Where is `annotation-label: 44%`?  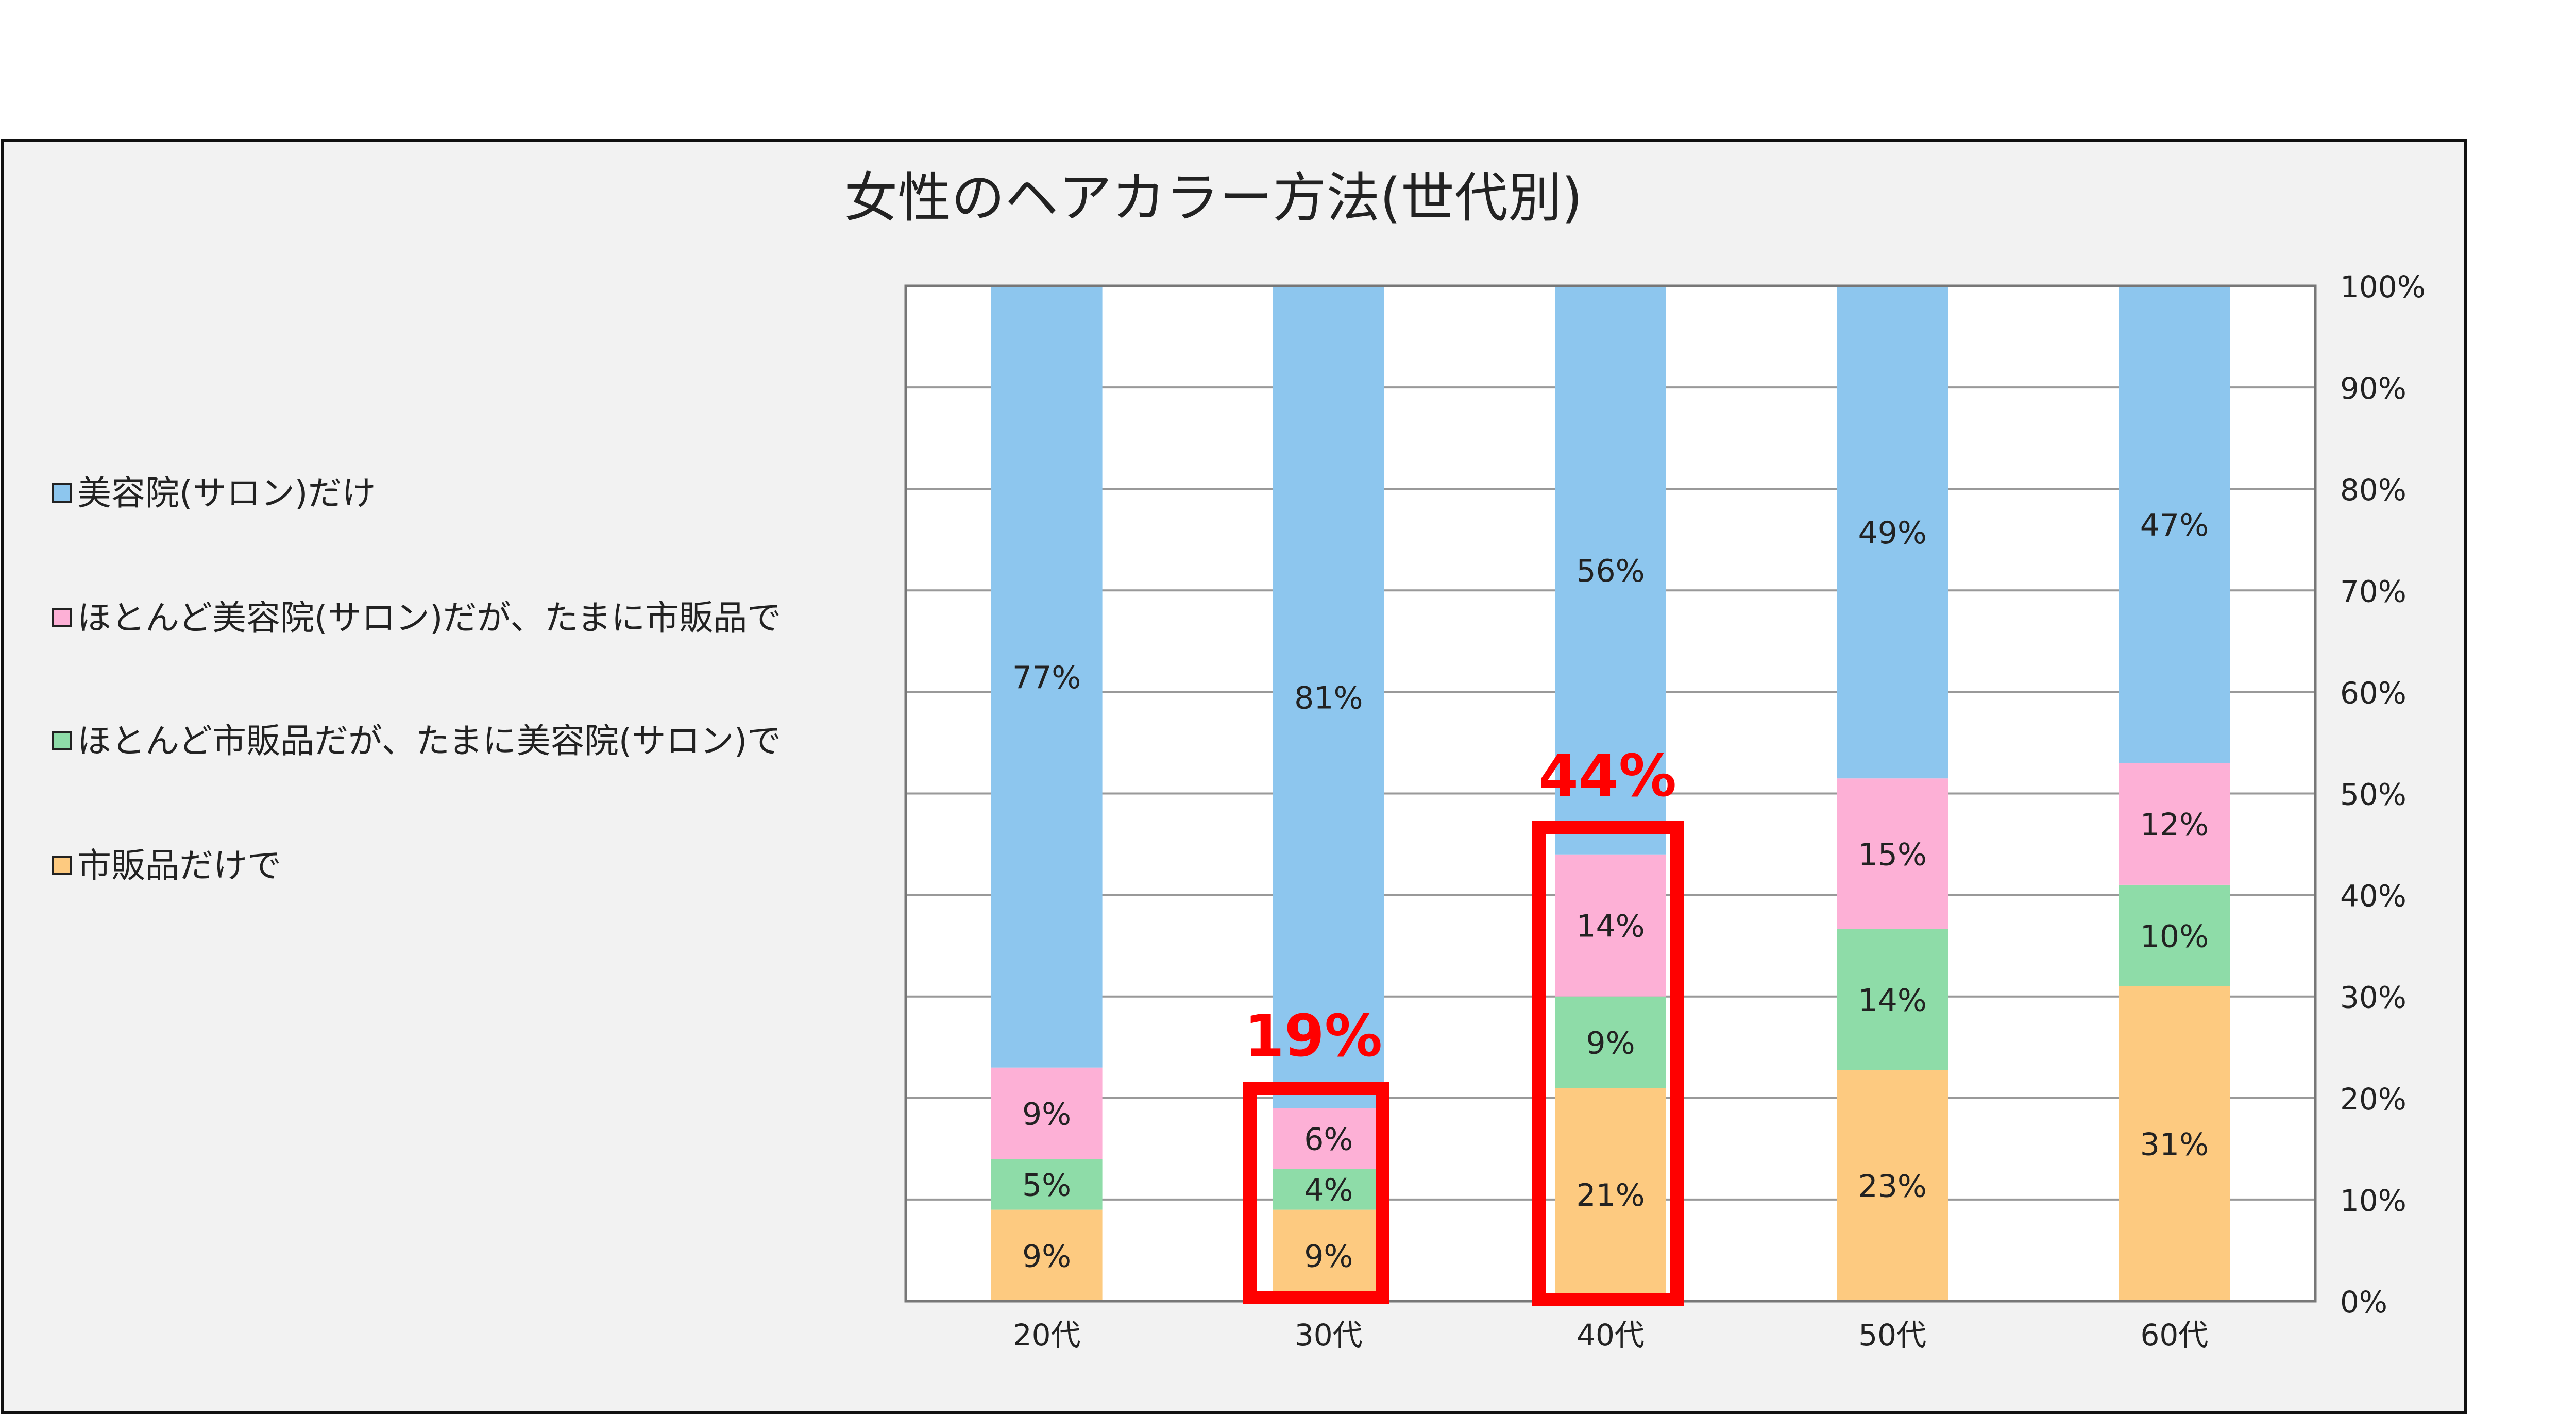 annotation-label: 44% is located at coordinates (1607, 776).